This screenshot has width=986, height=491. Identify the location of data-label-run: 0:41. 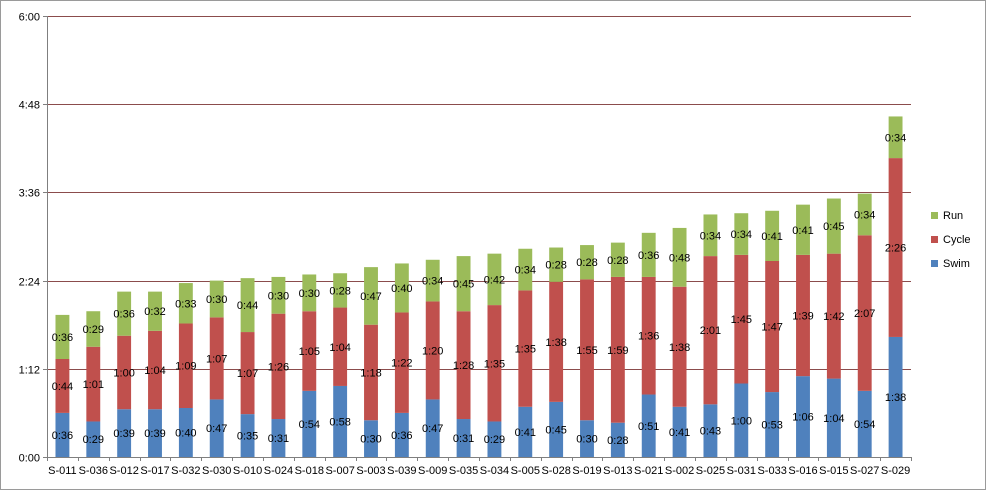
(802, 231).